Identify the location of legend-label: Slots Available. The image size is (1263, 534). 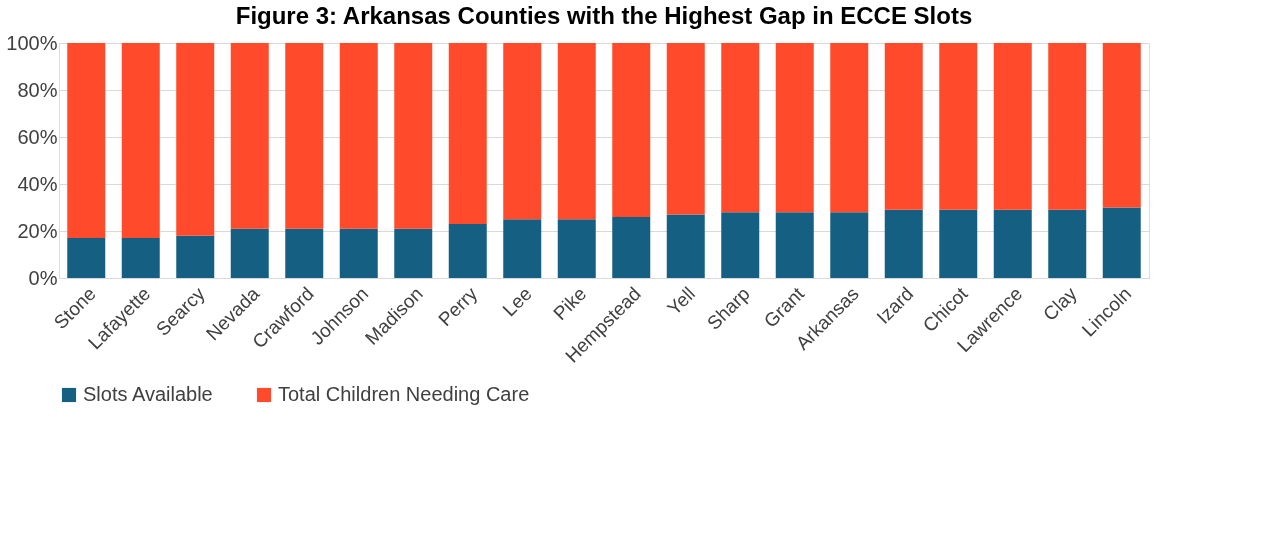
(148, 394).